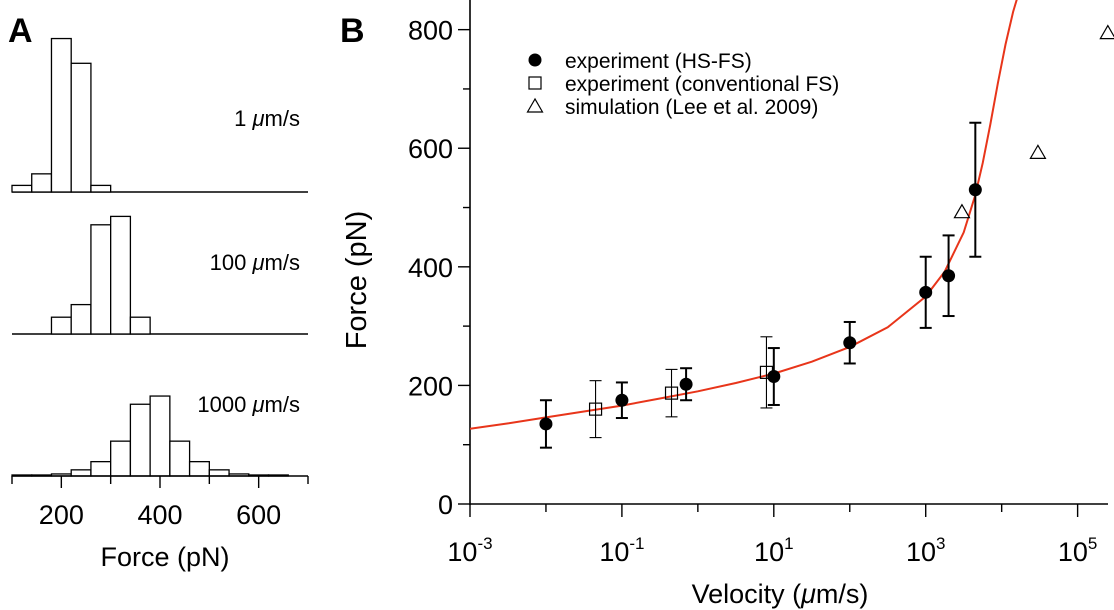 The width and height of the screenshot is (1114, 610). Describe the element at coordinates (357, 280) in the screenshot. I see `panel-b-y-axis-label: Force (pN)` at that location.